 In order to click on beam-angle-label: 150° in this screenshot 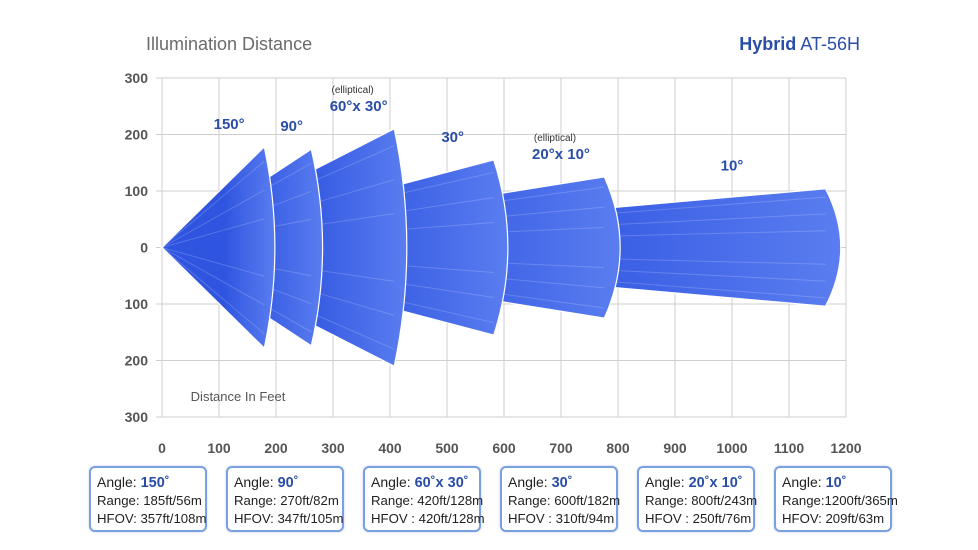, I will do `click(229, 124)`.